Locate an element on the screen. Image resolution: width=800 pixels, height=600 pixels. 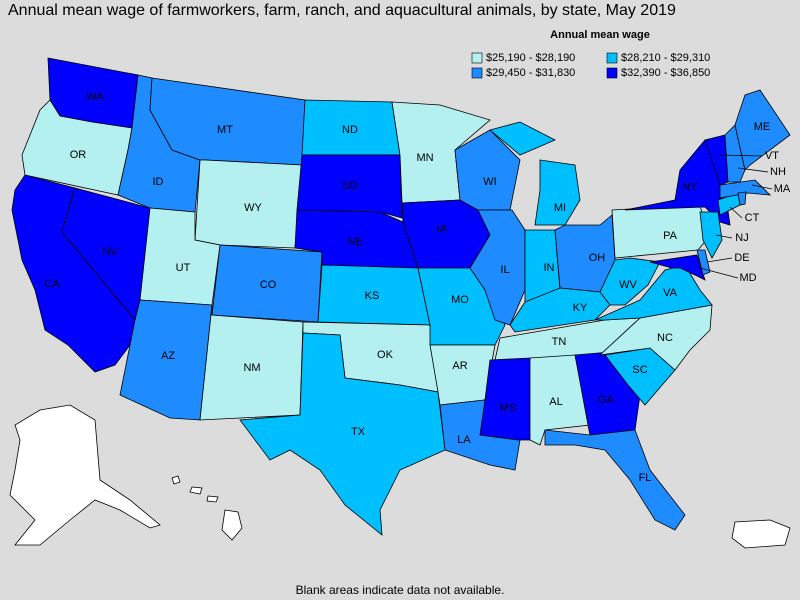
state-label: NH is located at coordinates (778, 172).